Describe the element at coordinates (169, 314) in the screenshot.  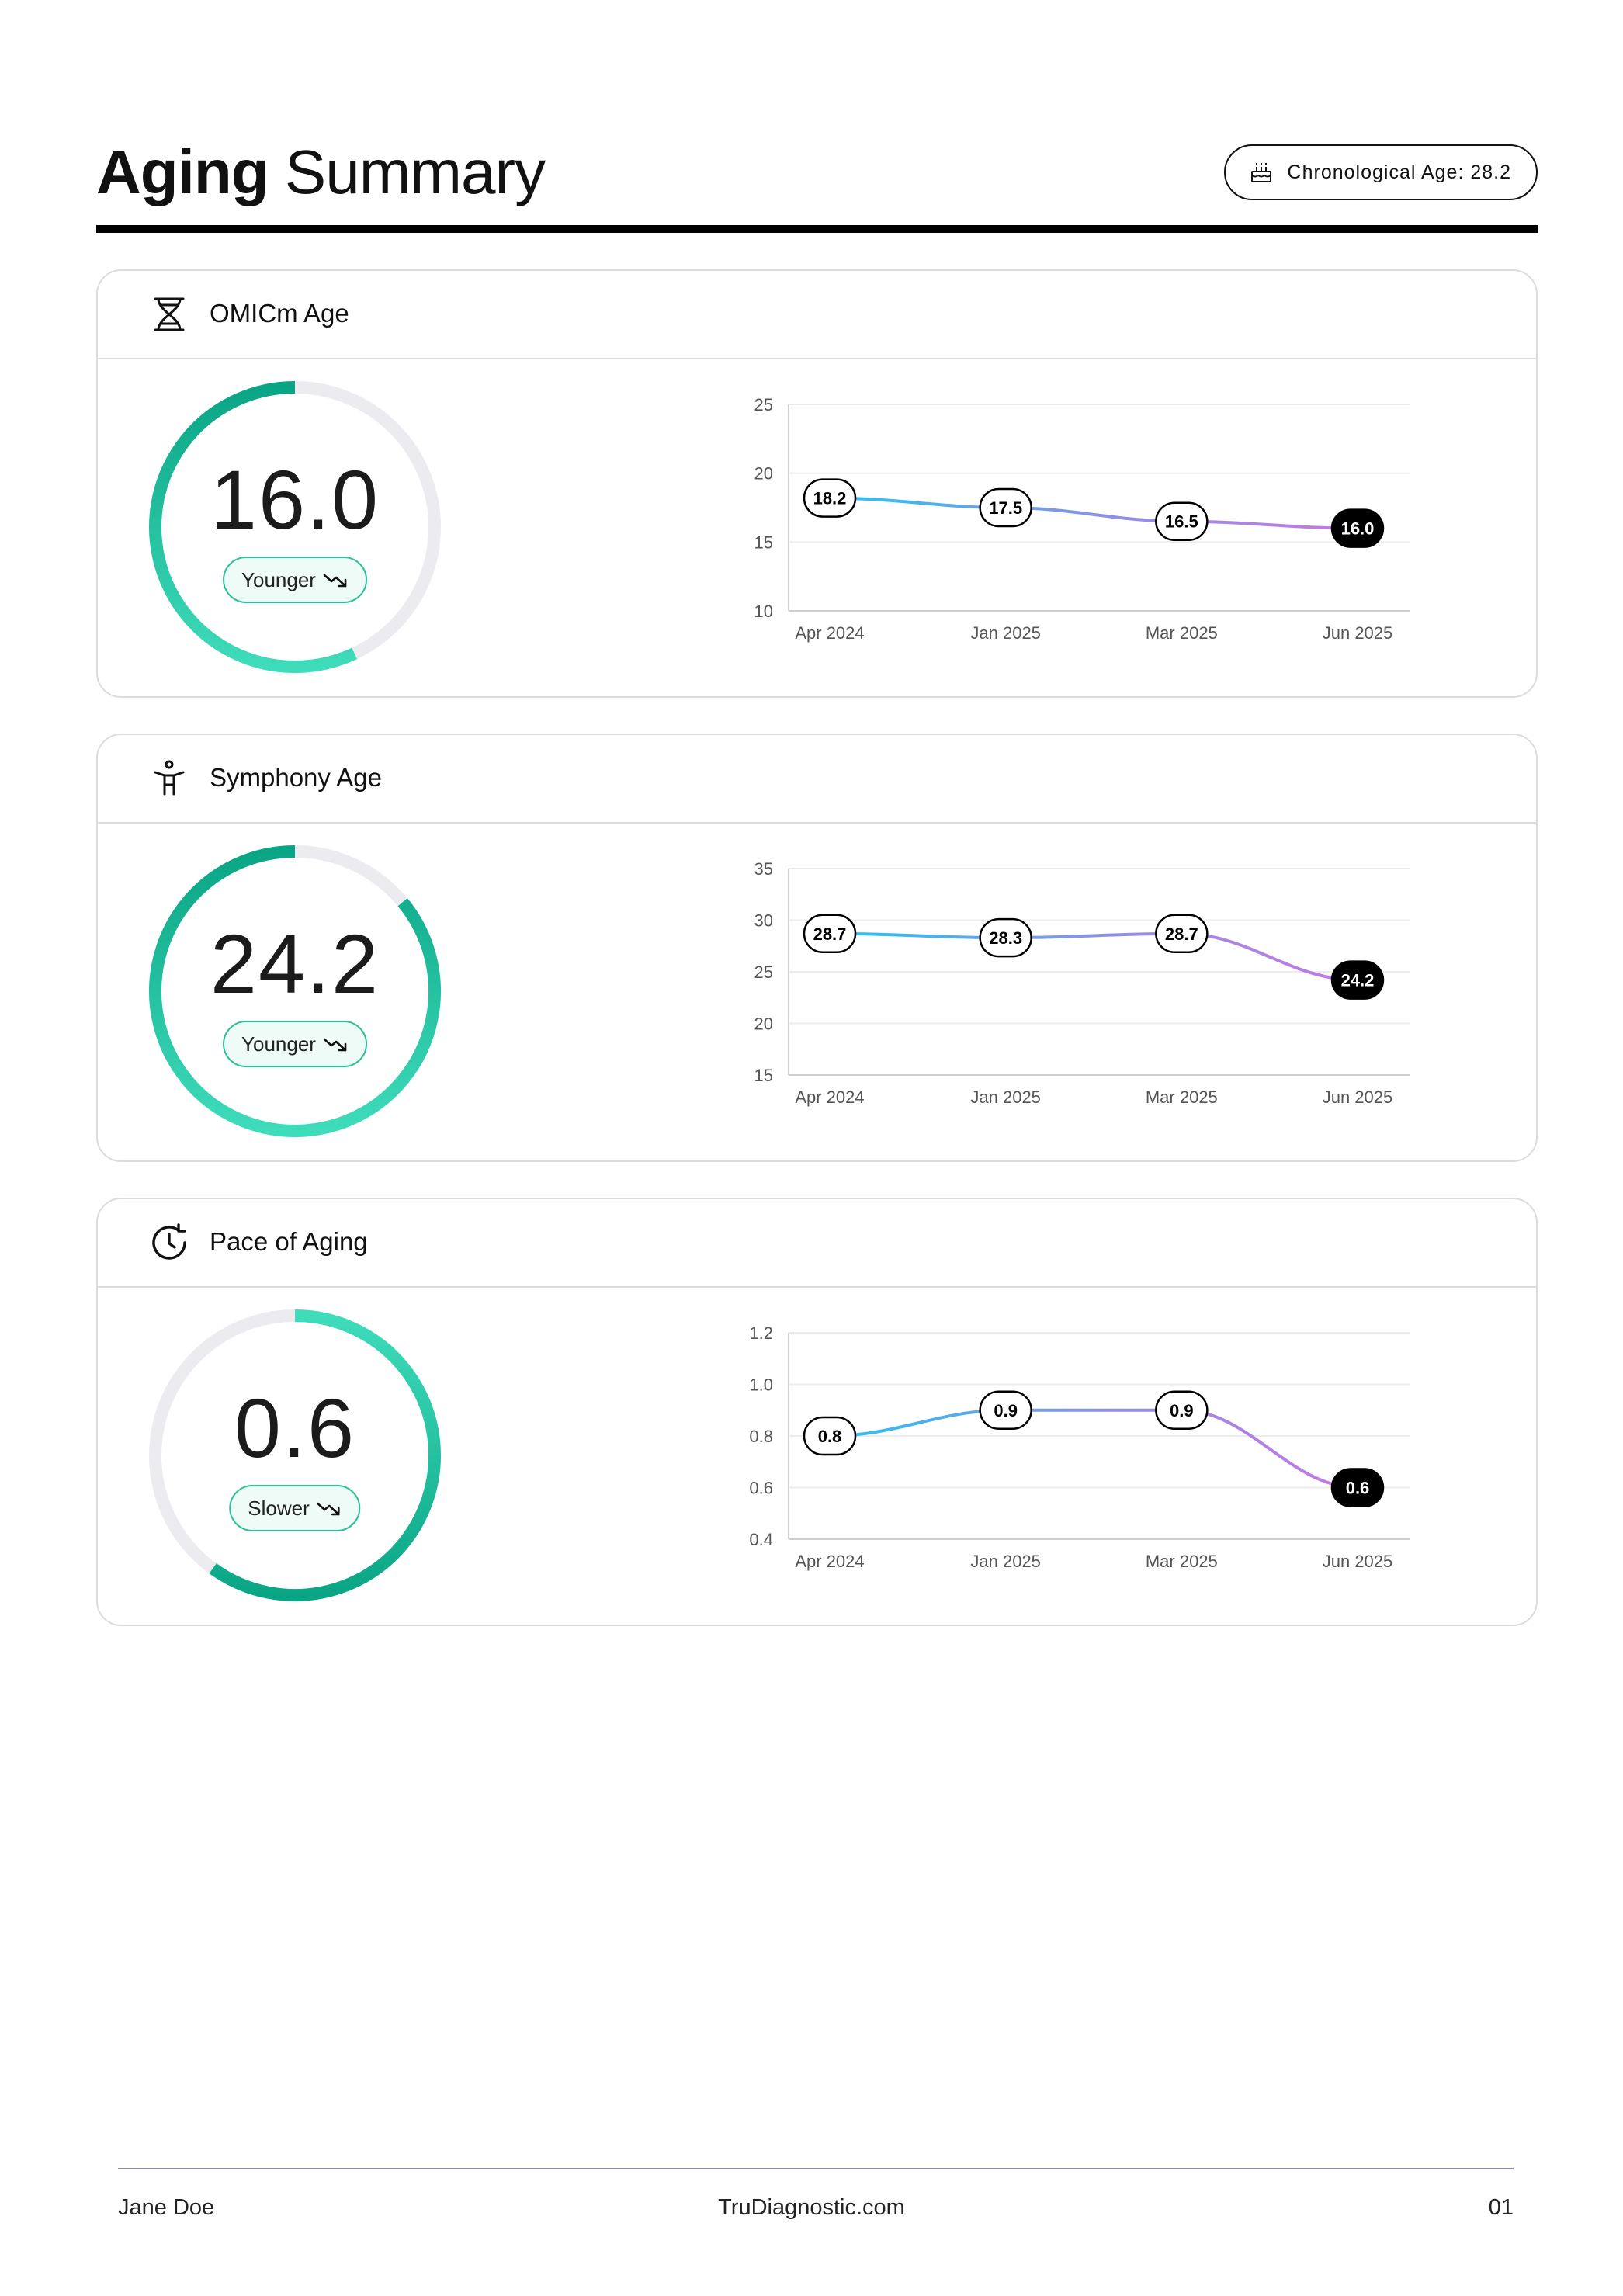
I see `dna-icon` at that location.